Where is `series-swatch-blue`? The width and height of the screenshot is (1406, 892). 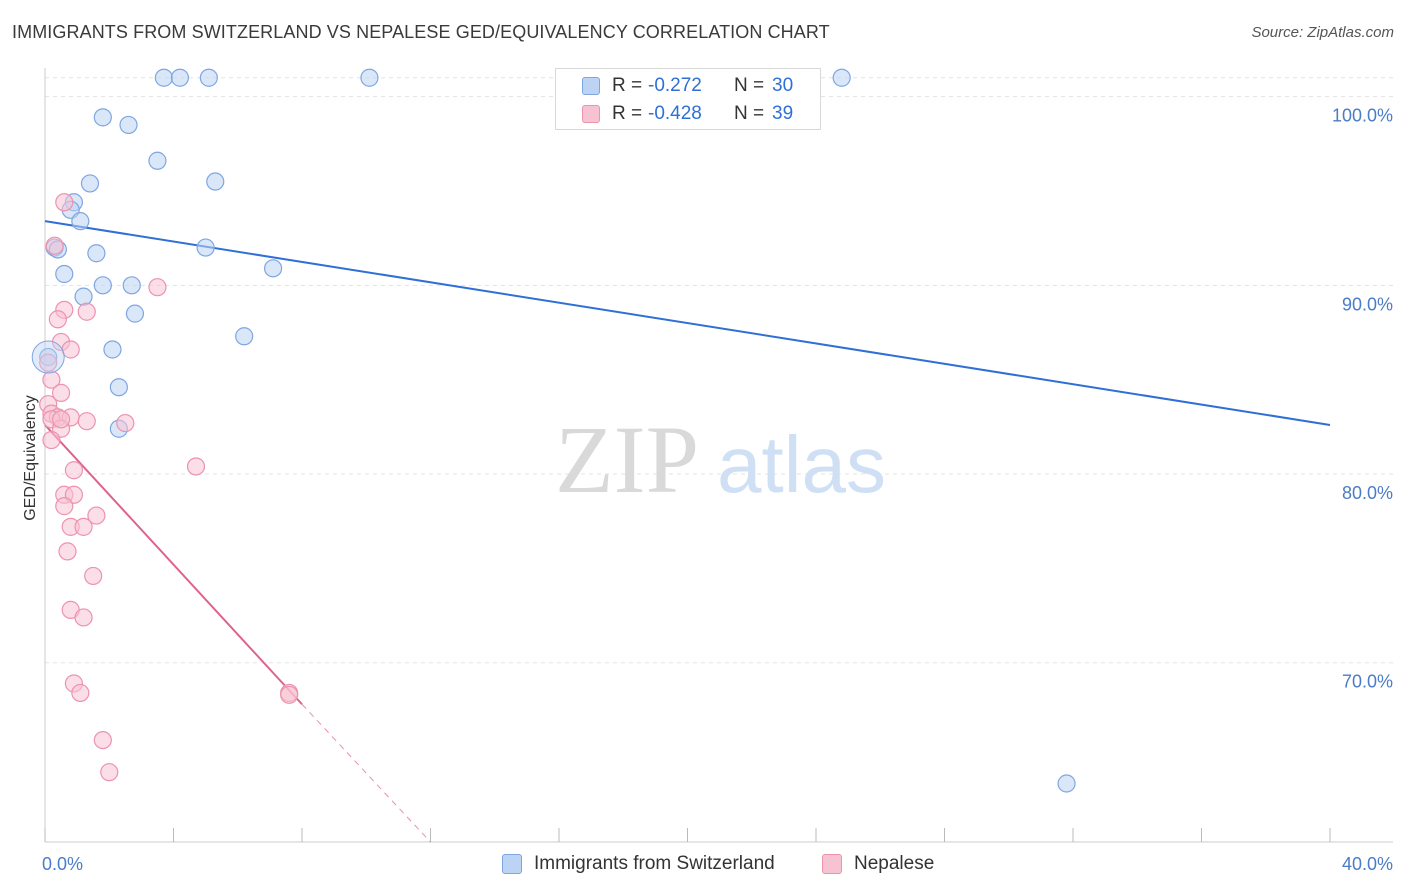 series-swatch-blue is located at coordinates (512, 864).